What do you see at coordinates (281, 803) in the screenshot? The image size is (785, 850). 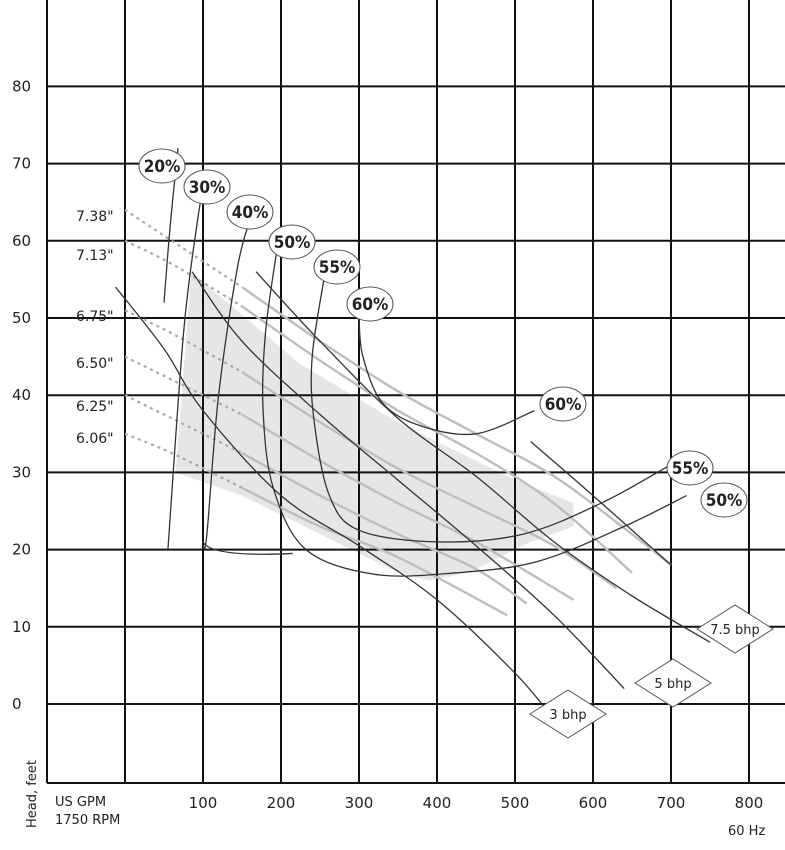 I see `x-tick-label: 200` at bounding box center [281, 803].